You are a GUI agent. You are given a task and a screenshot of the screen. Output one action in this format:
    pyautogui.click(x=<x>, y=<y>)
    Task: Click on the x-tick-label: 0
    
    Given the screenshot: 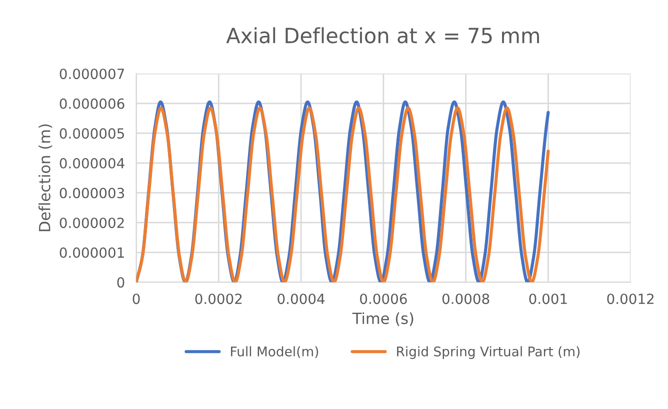 What is the action you would take?
    pyautogui.click(x=136, y=299)
    